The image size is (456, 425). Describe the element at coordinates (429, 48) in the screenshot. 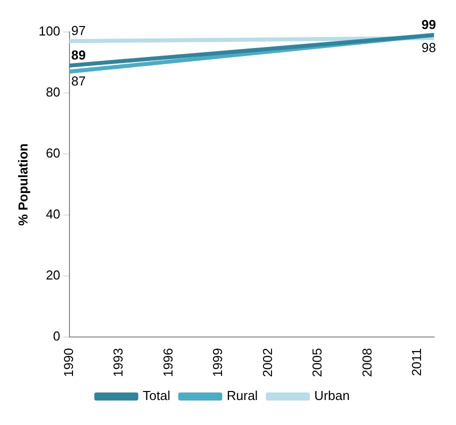

I see `data-label: 98` at that location.